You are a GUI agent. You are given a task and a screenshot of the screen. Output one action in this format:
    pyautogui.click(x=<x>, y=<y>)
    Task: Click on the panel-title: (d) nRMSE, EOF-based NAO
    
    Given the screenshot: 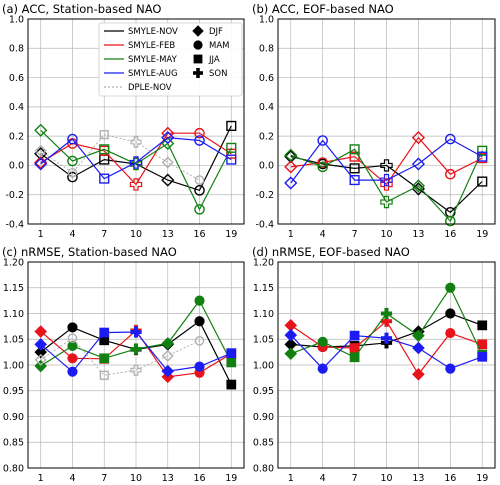 What is the action you would take?
    pyautogui.click(x=331, y=252)
    